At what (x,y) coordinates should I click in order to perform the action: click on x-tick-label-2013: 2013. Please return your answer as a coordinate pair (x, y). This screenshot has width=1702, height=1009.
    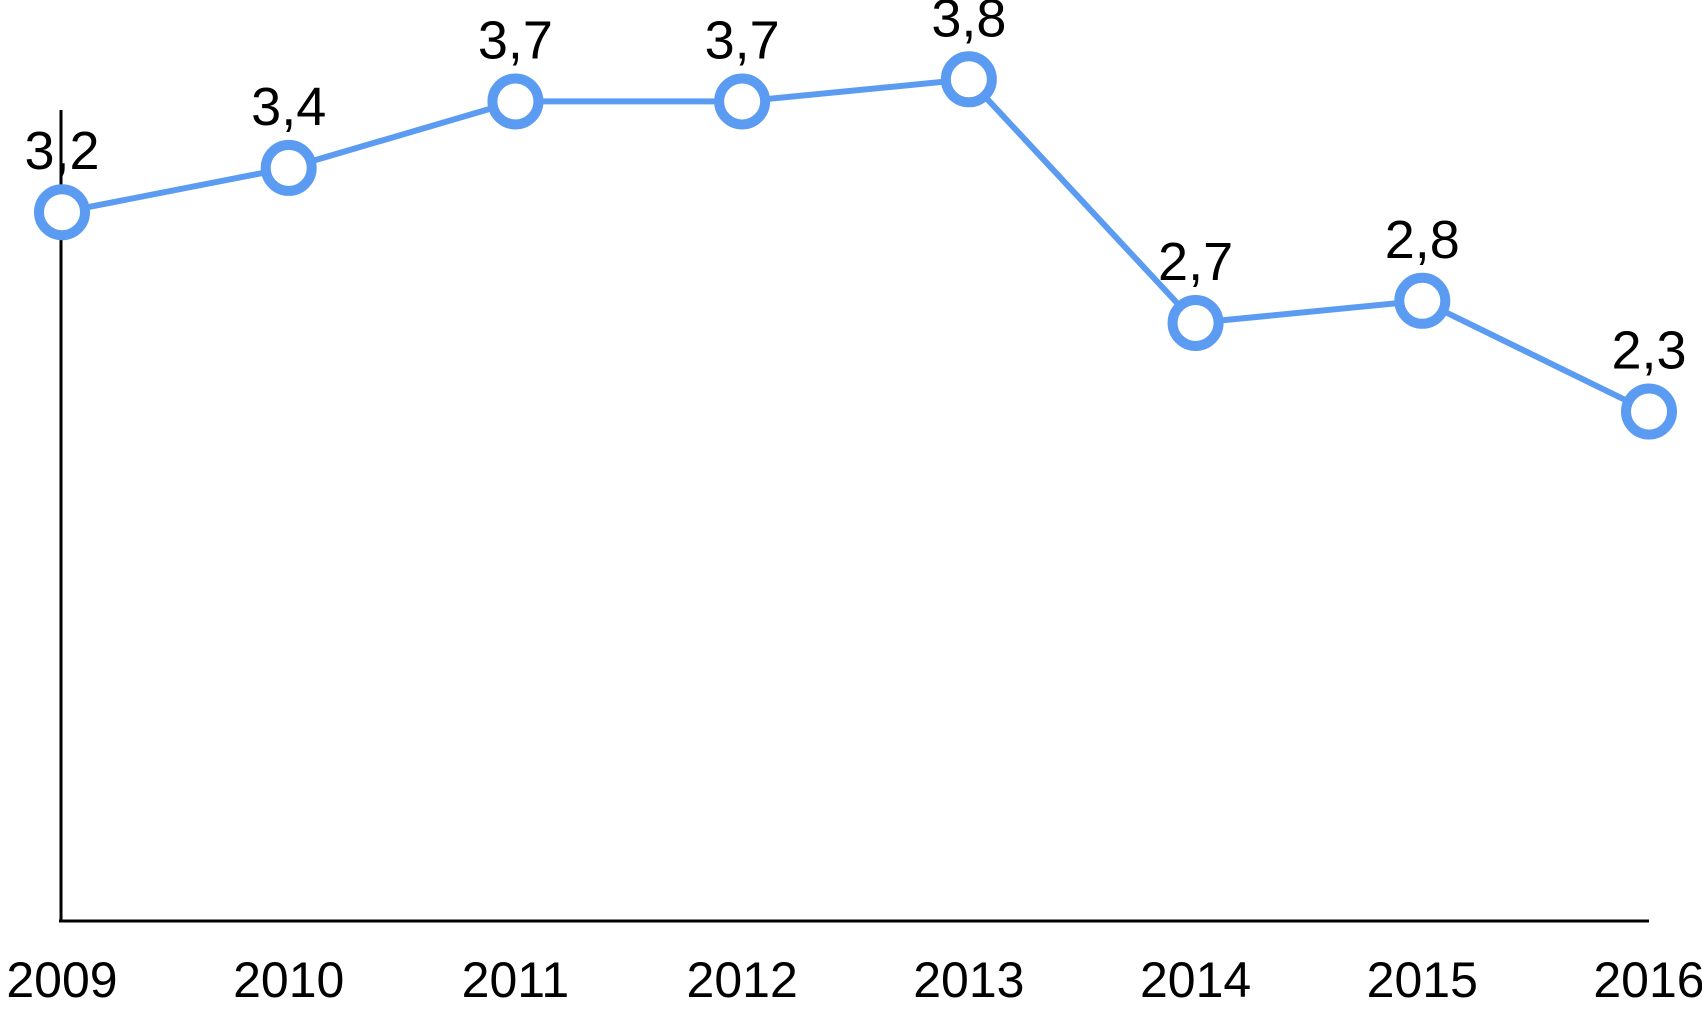
    Looking at the image, I should click on (968, 980).